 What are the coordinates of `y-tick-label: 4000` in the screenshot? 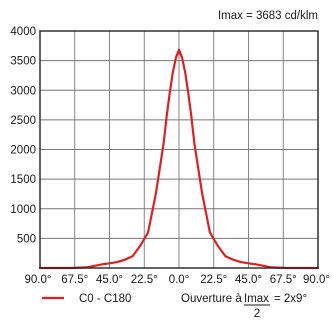 It's located at (23, 32).